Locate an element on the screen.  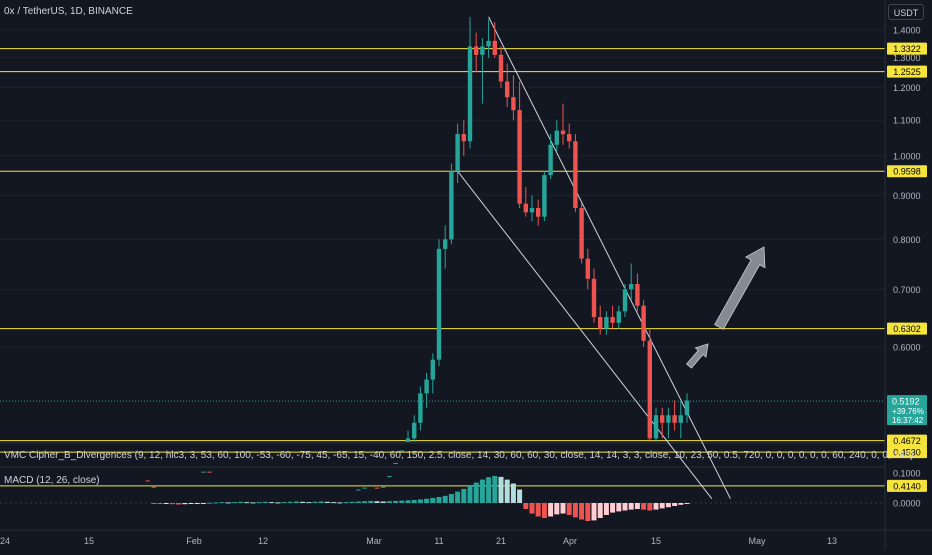
time-tick-label: 12 is located at coordinates (263, 541).